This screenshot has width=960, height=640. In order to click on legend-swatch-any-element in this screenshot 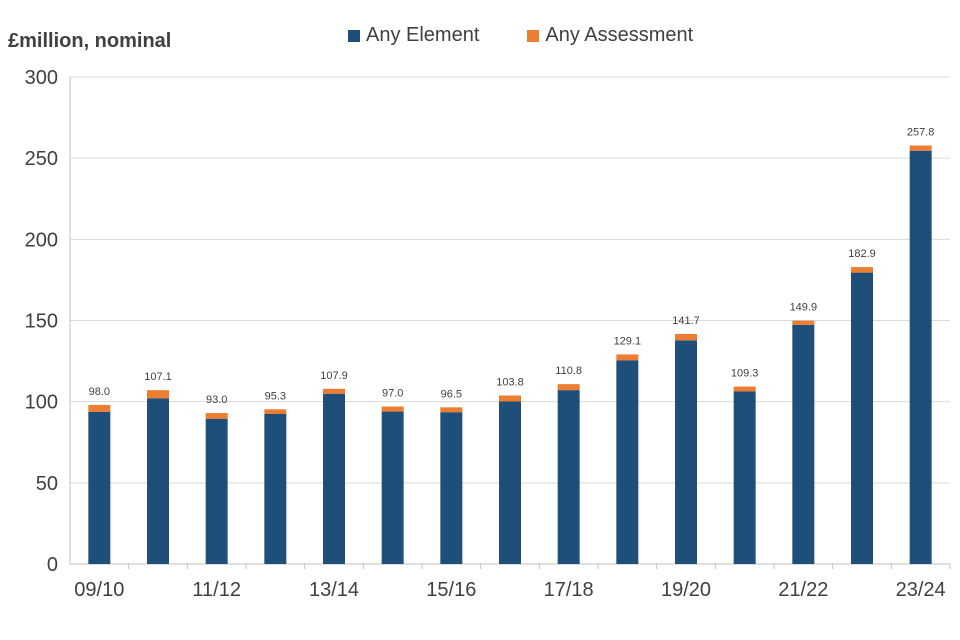, I will do `click(354, 35)`.